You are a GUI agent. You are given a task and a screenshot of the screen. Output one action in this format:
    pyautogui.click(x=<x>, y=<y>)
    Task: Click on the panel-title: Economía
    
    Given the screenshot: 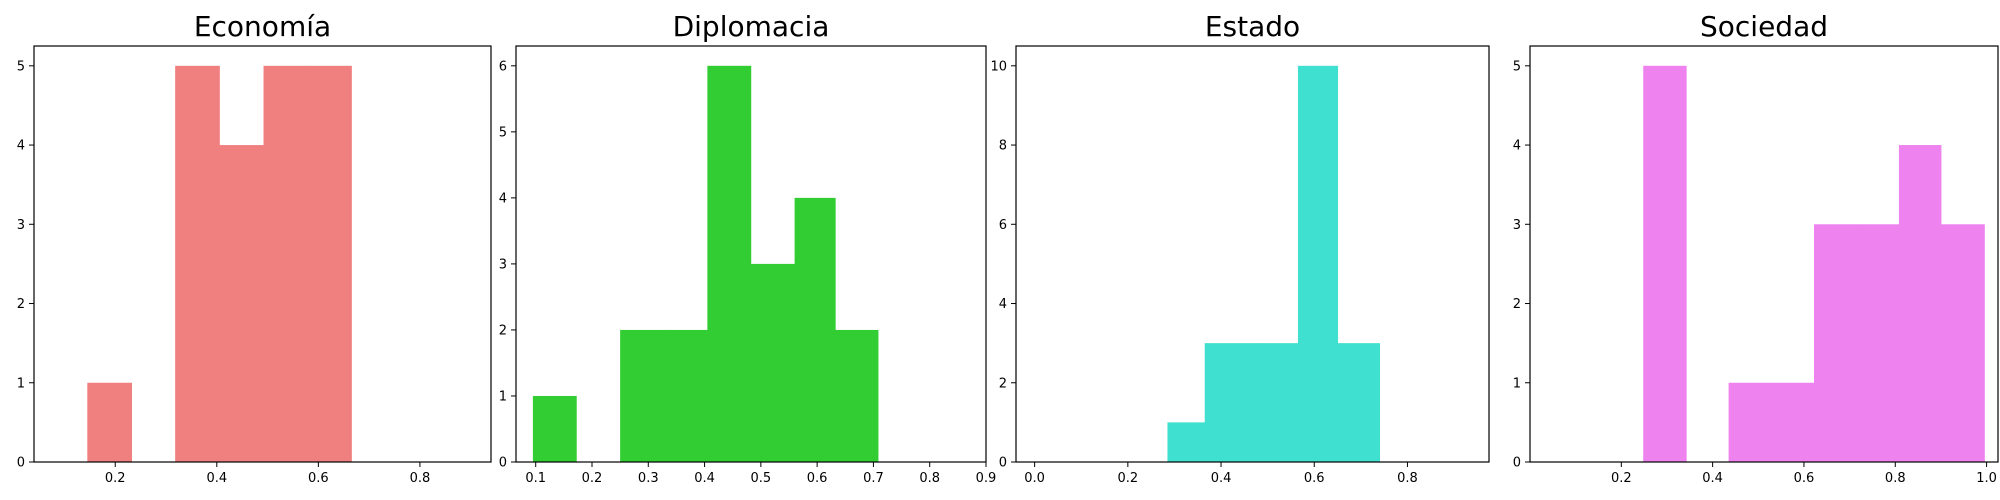 What is the action you would take?
    pyautogui.click(x=262, y=26)
    